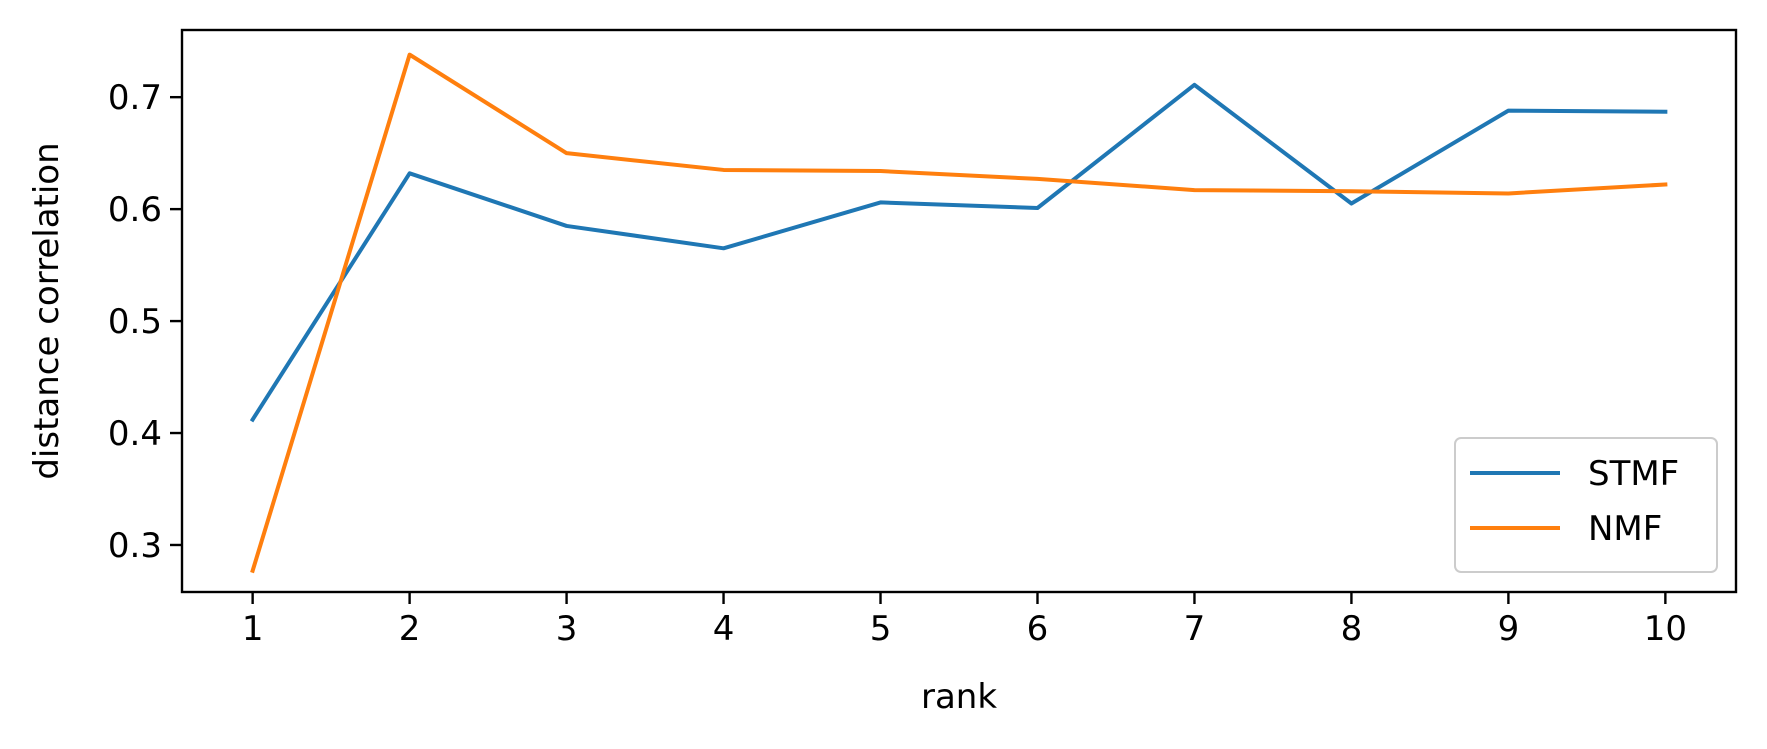 The image size is (1767, 749). What do you see at coordinates (1038, 629) in the screenshot?
I see `x-tick-label: 6` at bounding box center [1038, 629].